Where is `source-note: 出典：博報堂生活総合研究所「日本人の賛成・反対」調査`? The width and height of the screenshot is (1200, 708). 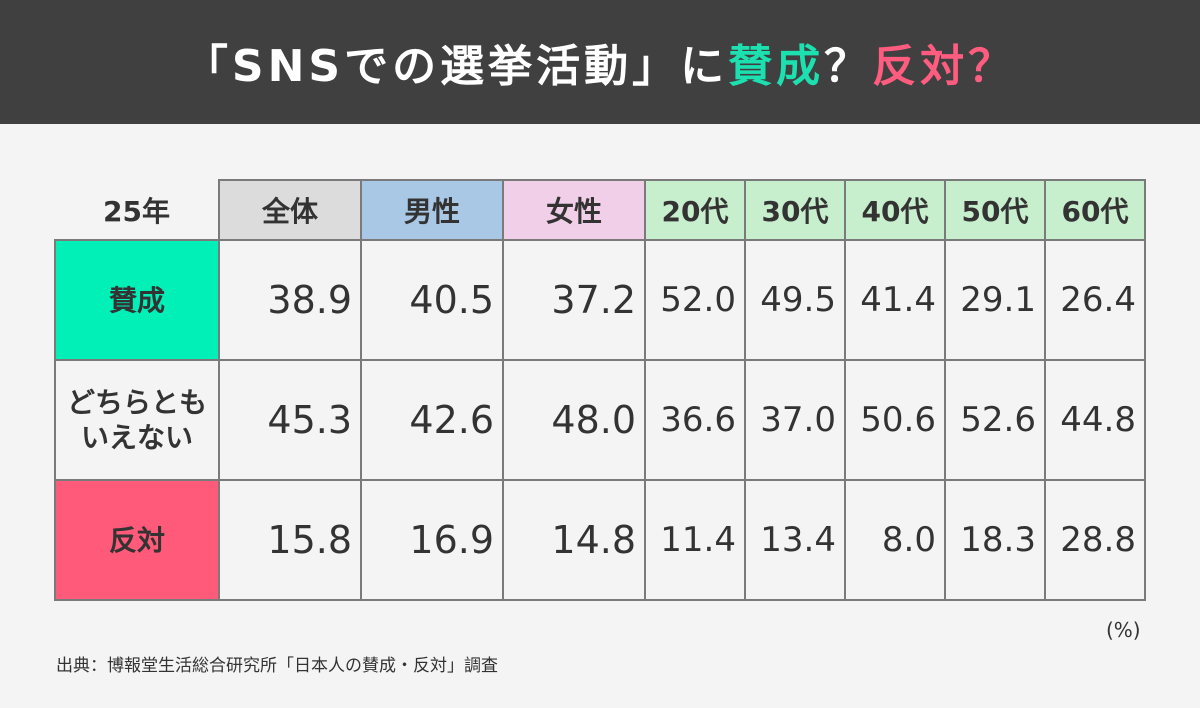
source-note: 出典：博報堂生活総合研究所「日本人の賛成・反対」調査 is located at coordinates (277, 666).